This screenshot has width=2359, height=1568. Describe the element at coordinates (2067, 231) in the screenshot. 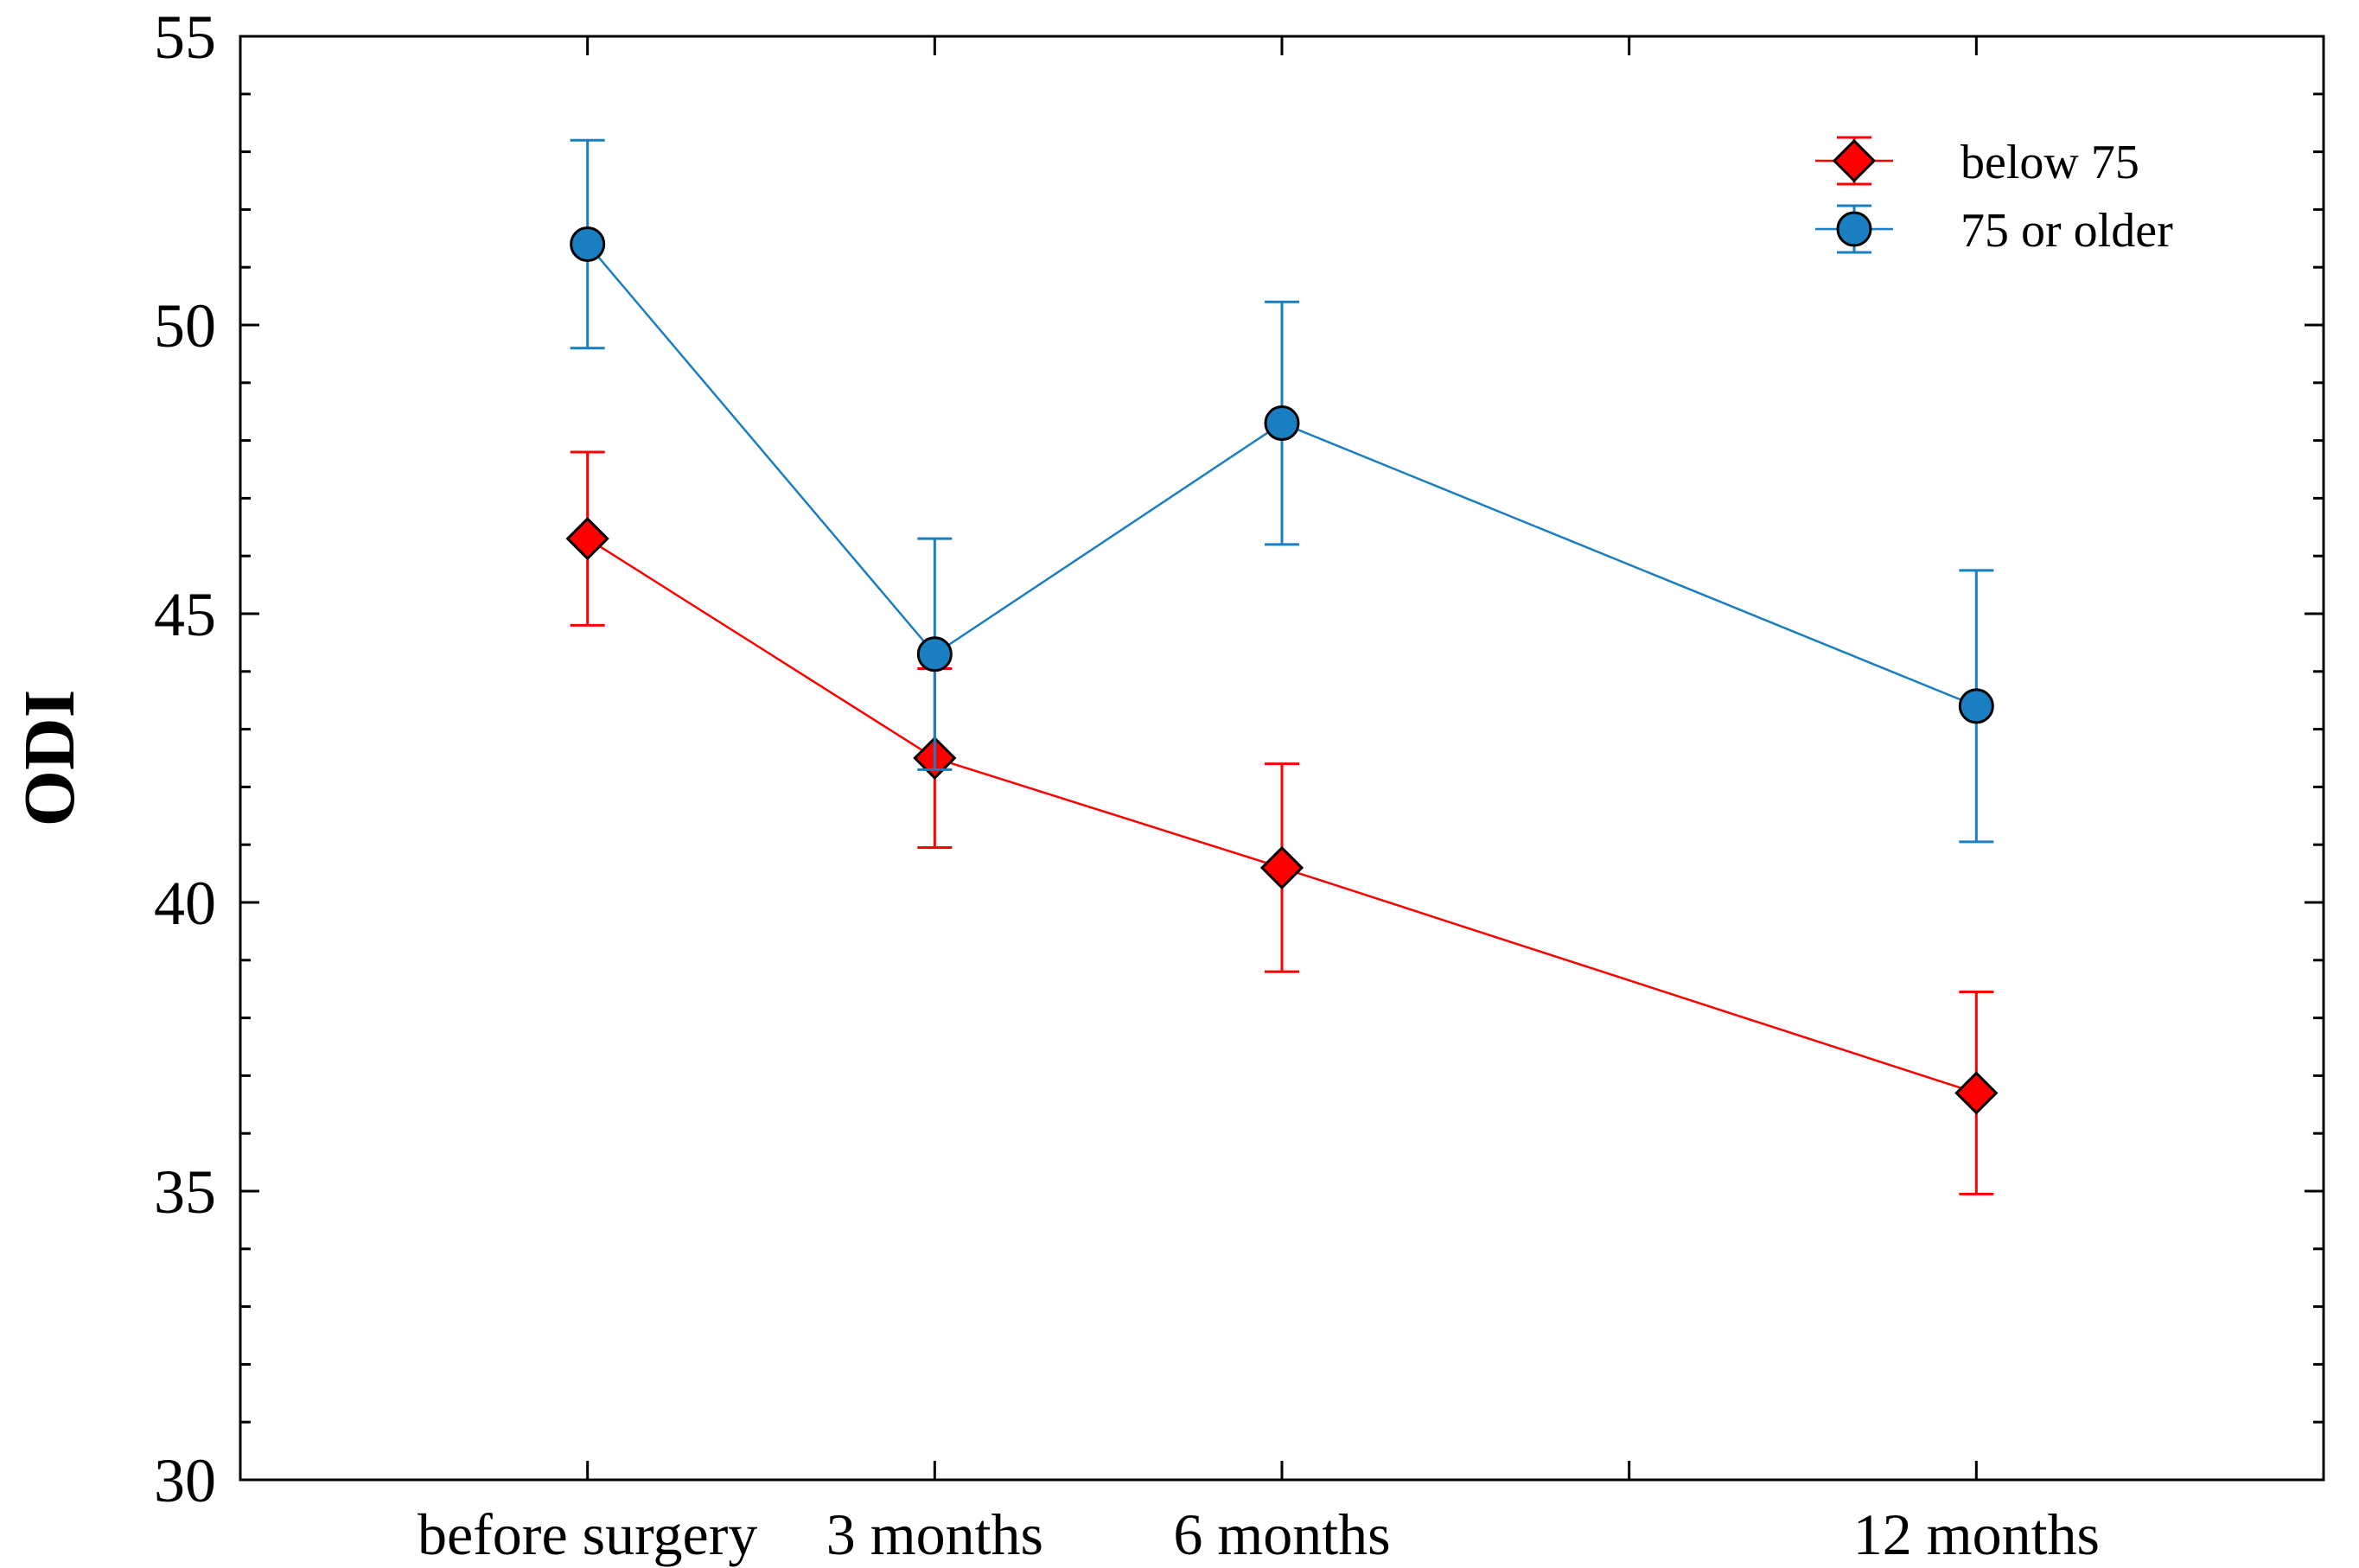

I see `legend-label: 75 or older` at that location.